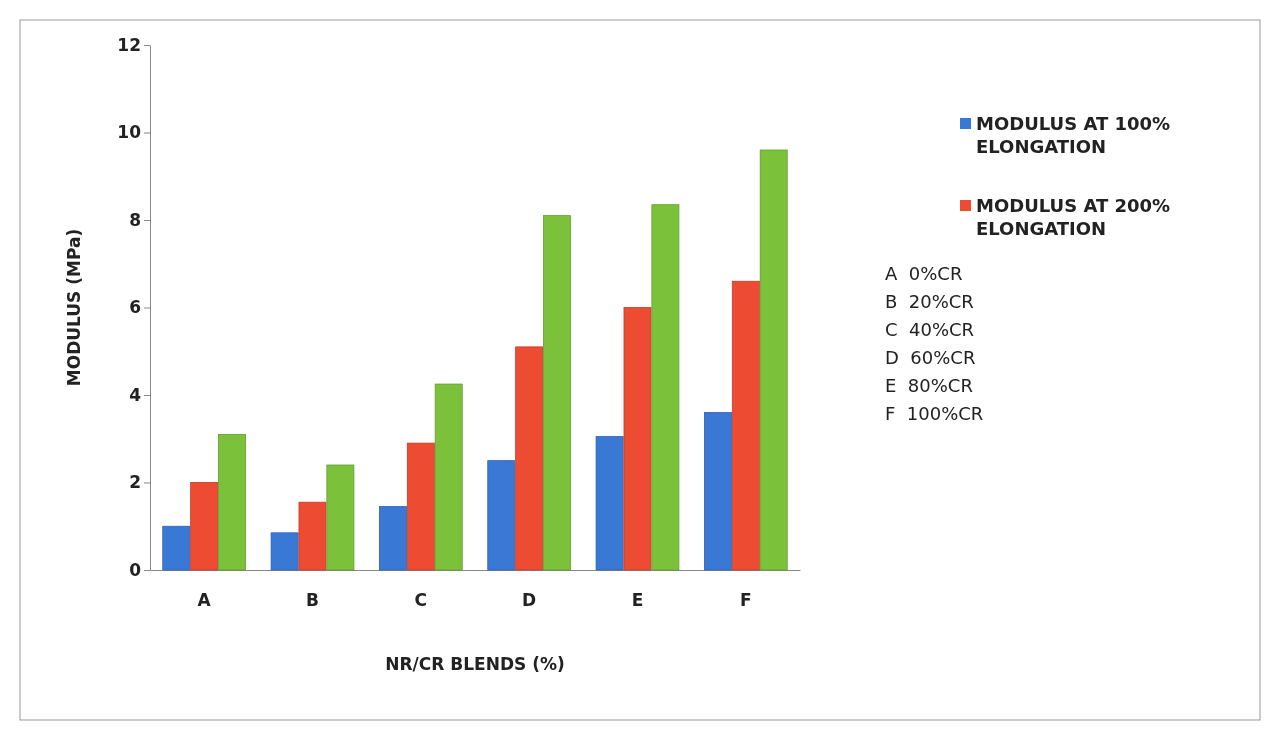 The height and width of the screenshot is (749, 1282). What do you see at coordinates (929, 301) in the screenshot?
I see `text: B 20%CR` at bounding box center [929, 301].